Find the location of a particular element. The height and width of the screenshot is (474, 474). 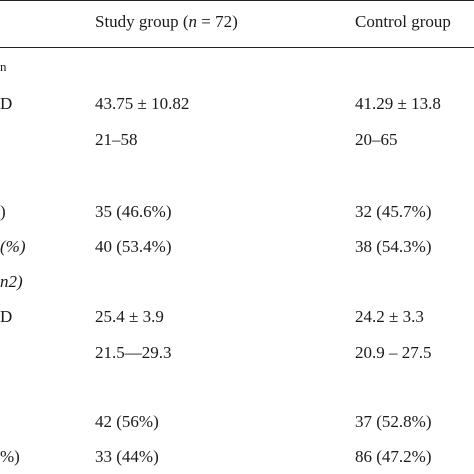

study-value-8: 42 (56%) is located at coordinates (127, 421).